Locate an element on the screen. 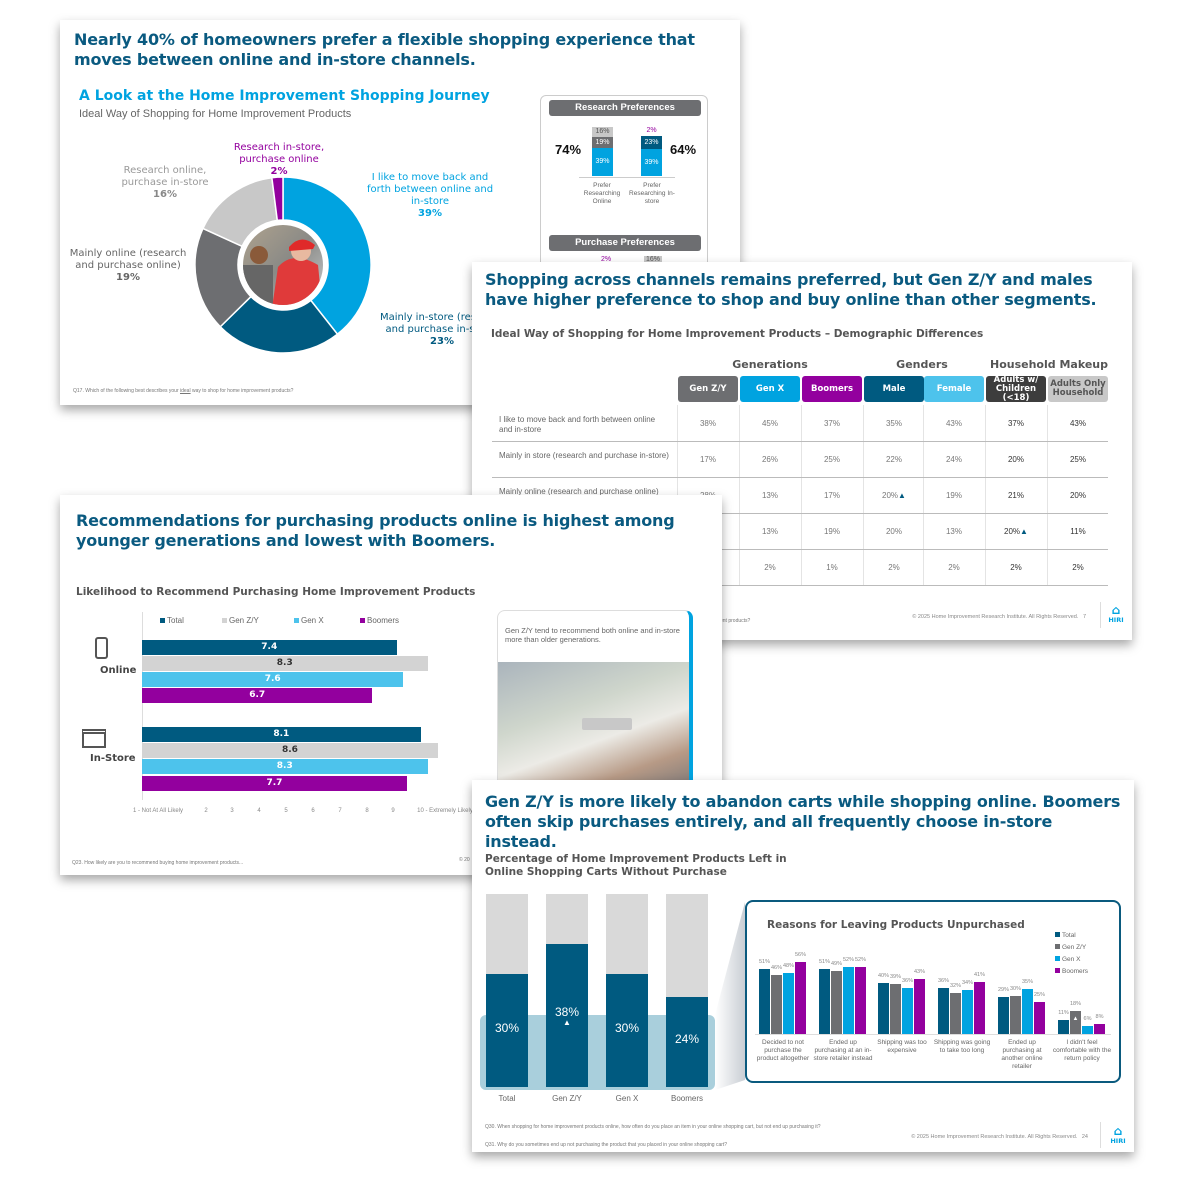 This screenshot has width=1200, height=1200. category-label: Gen X is located at coordinates (627, 1098).